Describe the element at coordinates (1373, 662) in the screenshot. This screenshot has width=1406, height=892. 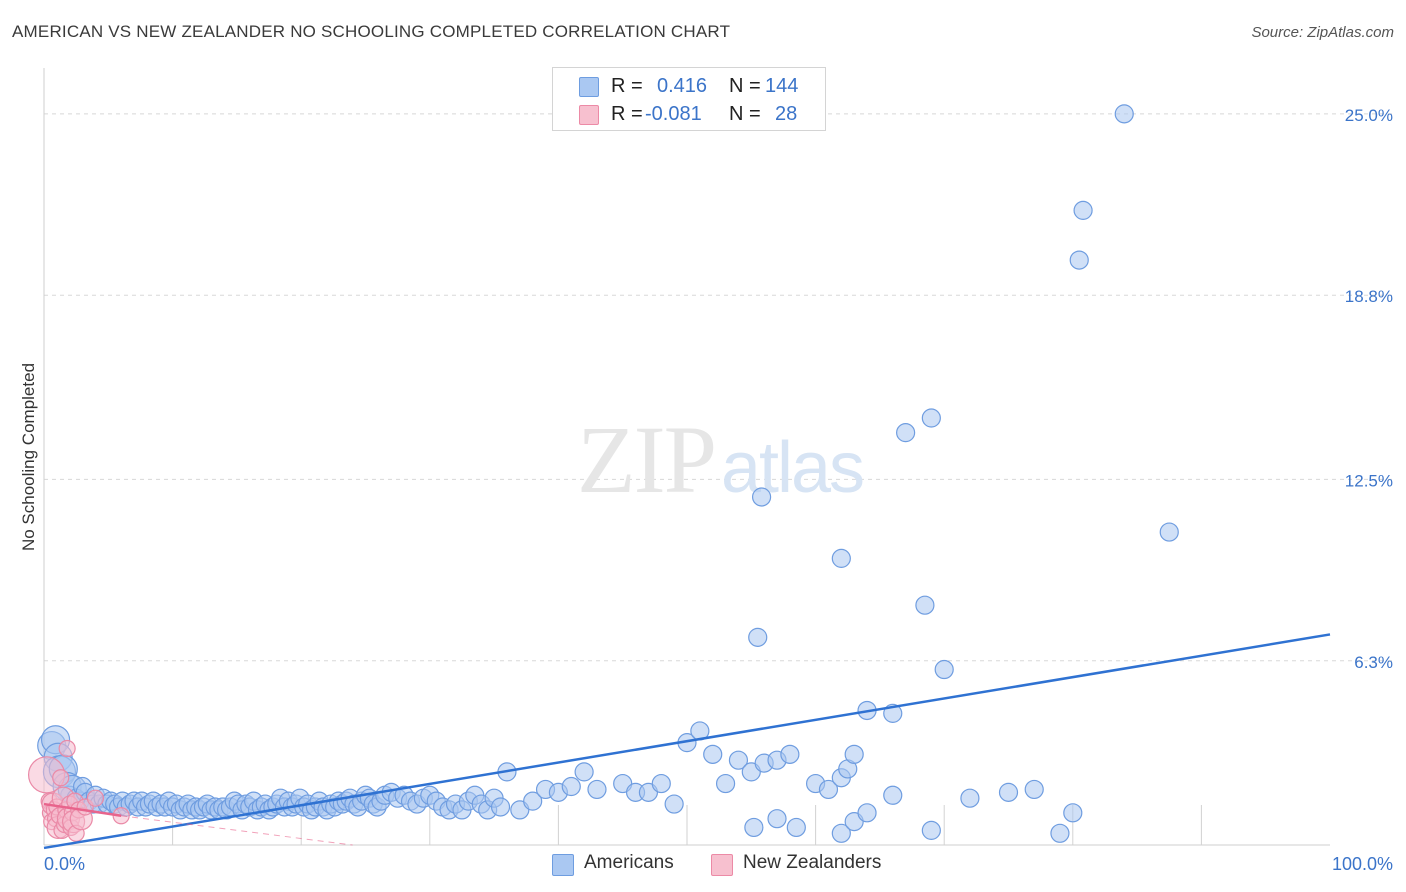
I see `y-tick-label: 6.3%` at that location.